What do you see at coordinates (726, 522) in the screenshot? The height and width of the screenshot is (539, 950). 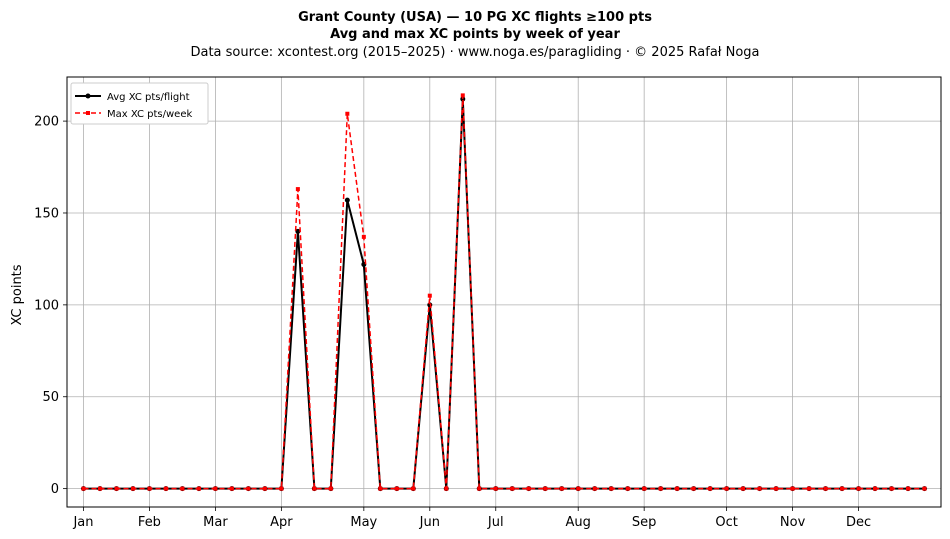 I see `x-tick-label: Oct` at bounding box center [726, 522].